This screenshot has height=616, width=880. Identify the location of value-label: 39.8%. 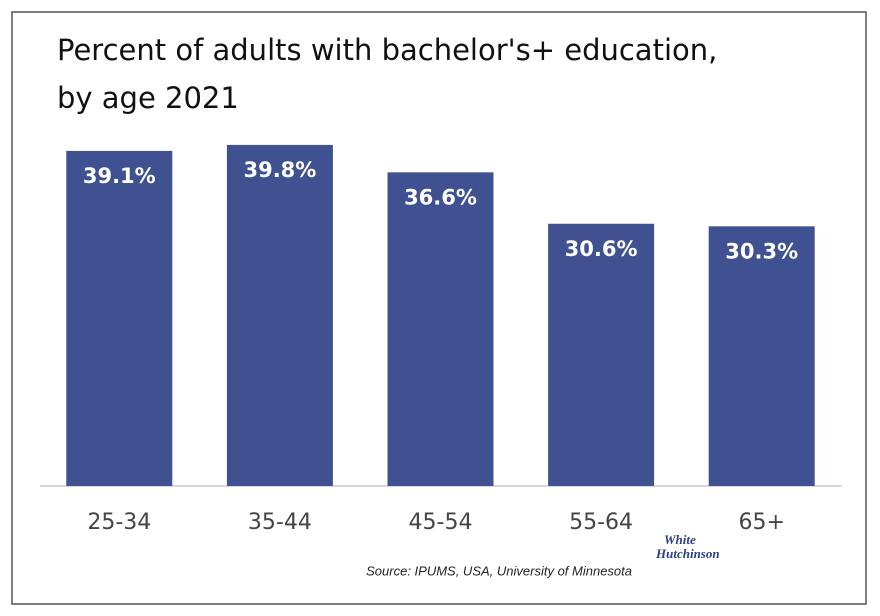
(279, 170).